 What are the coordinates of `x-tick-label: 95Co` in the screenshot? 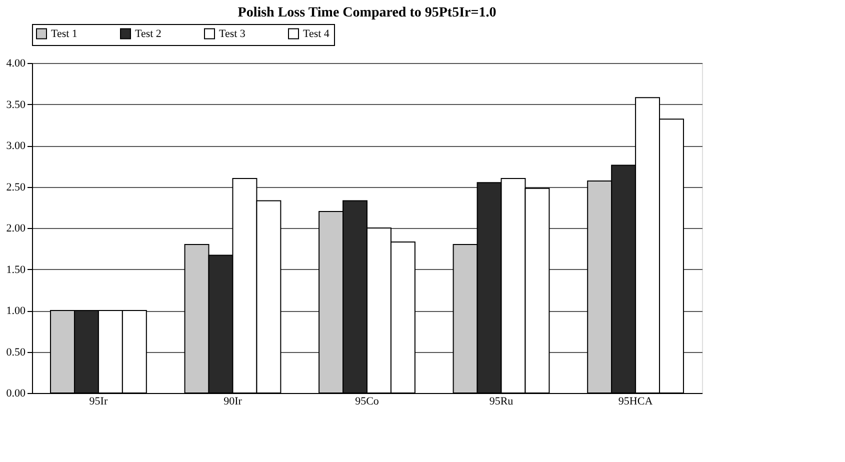 It's located at (367, 402).